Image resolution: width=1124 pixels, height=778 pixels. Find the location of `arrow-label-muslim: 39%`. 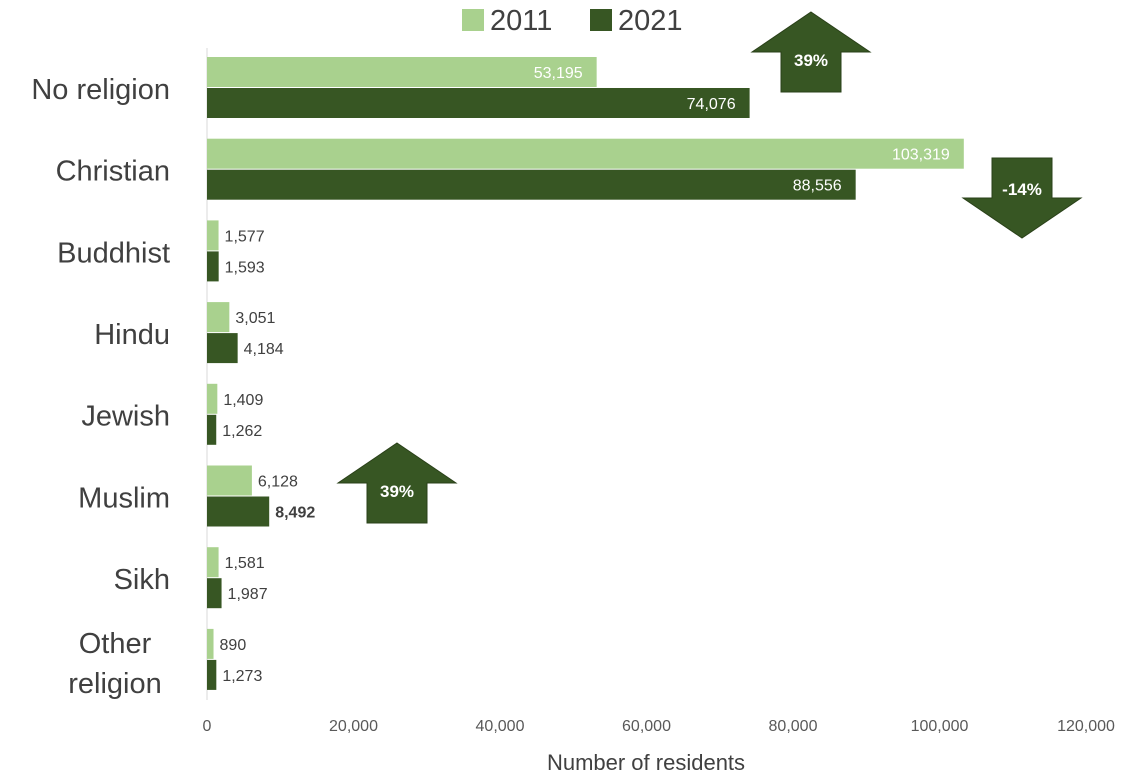

arrow-label-muslim: 39% is located at coordinates (397, 491).